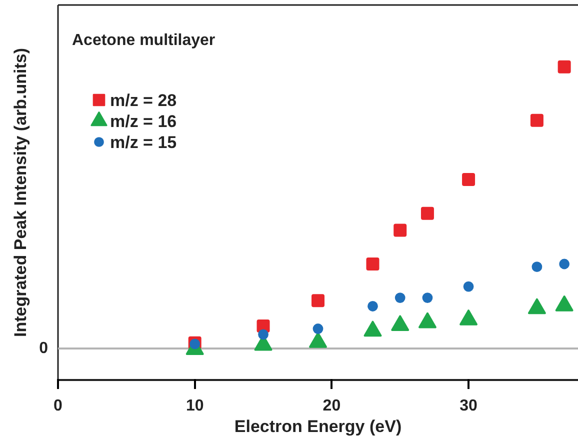  What do you see at coordinates (143, 142) in the screenshot?
I see `legend-label: m/z = 15` at bounding box center [143, 142].